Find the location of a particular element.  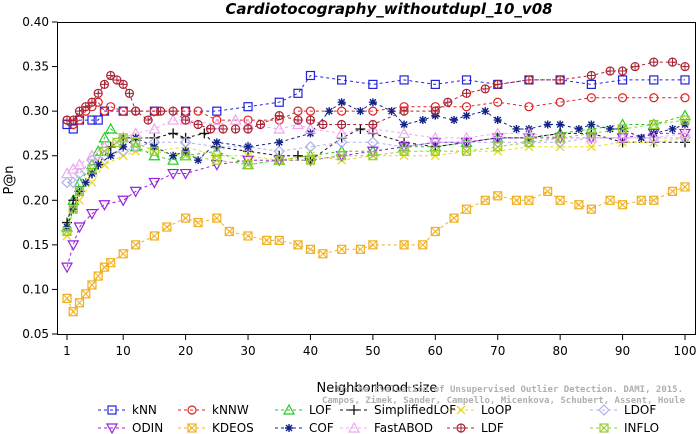

chart-title: Cardiotocography_withoutdupl_10_v08 is located at coordinates (388, 9).